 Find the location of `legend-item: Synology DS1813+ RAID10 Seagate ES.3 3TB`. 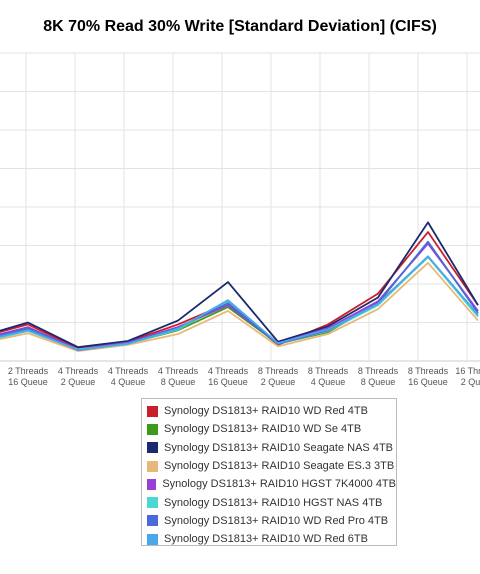

legend-item: Synology DS1813+ RAID10 Seagate ES.3 3TB is located at coordinates (271, 466).